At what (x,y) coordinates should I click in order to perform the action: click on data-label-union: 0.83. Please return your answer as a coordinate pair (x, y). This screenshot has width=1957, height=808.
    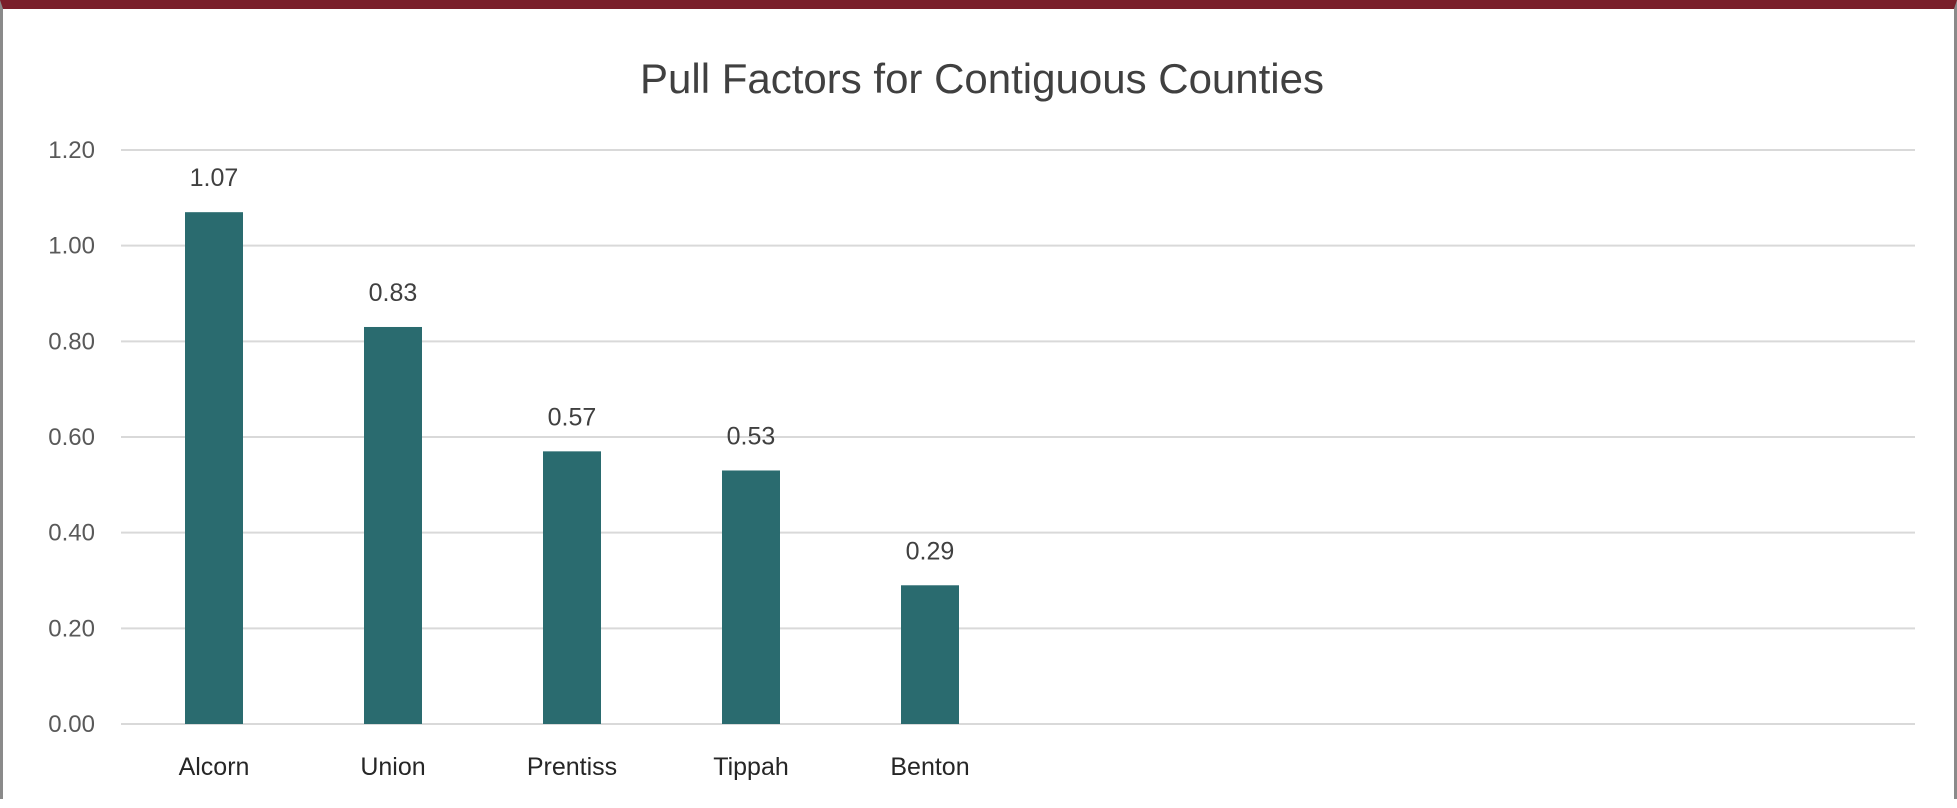
    Looking at the image, I should click on (393, 293).